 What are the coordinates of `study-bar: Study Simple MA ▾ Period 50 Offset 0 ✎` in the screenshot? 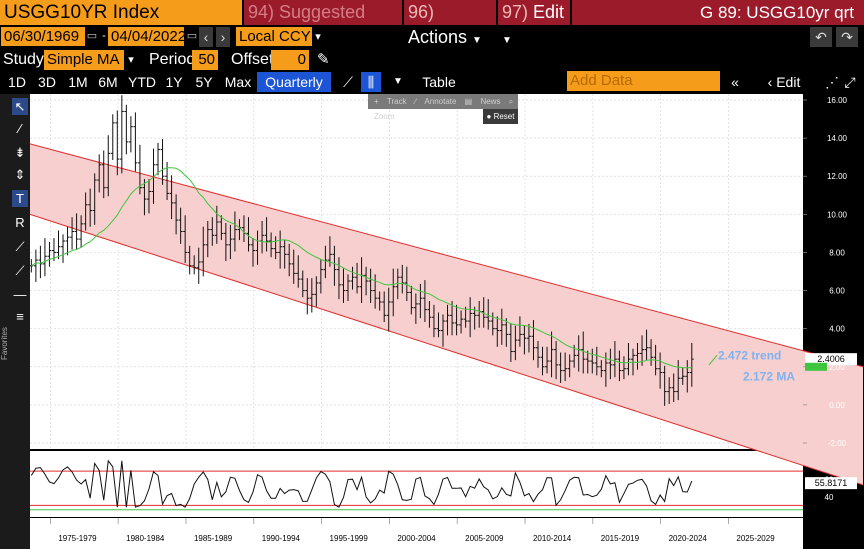 It's located at (432, 61).